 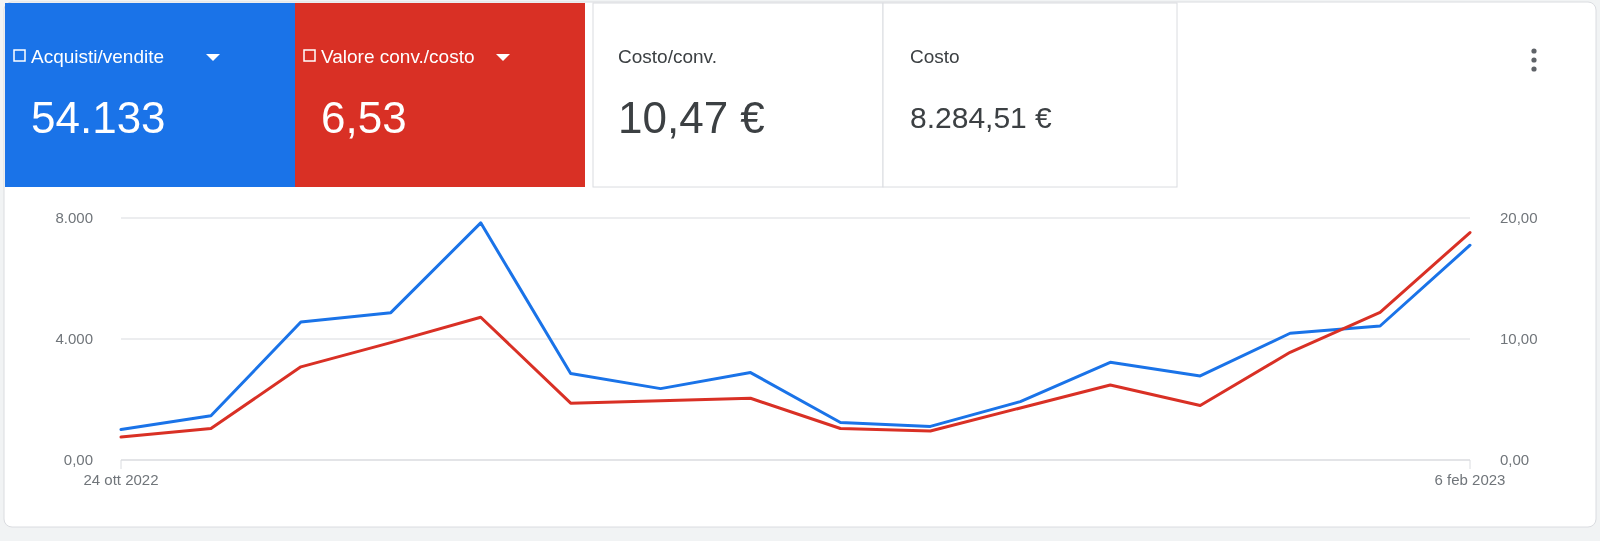 I want to click on x-tick-label: 6 feb 2023, so click(x=1470, y=479).